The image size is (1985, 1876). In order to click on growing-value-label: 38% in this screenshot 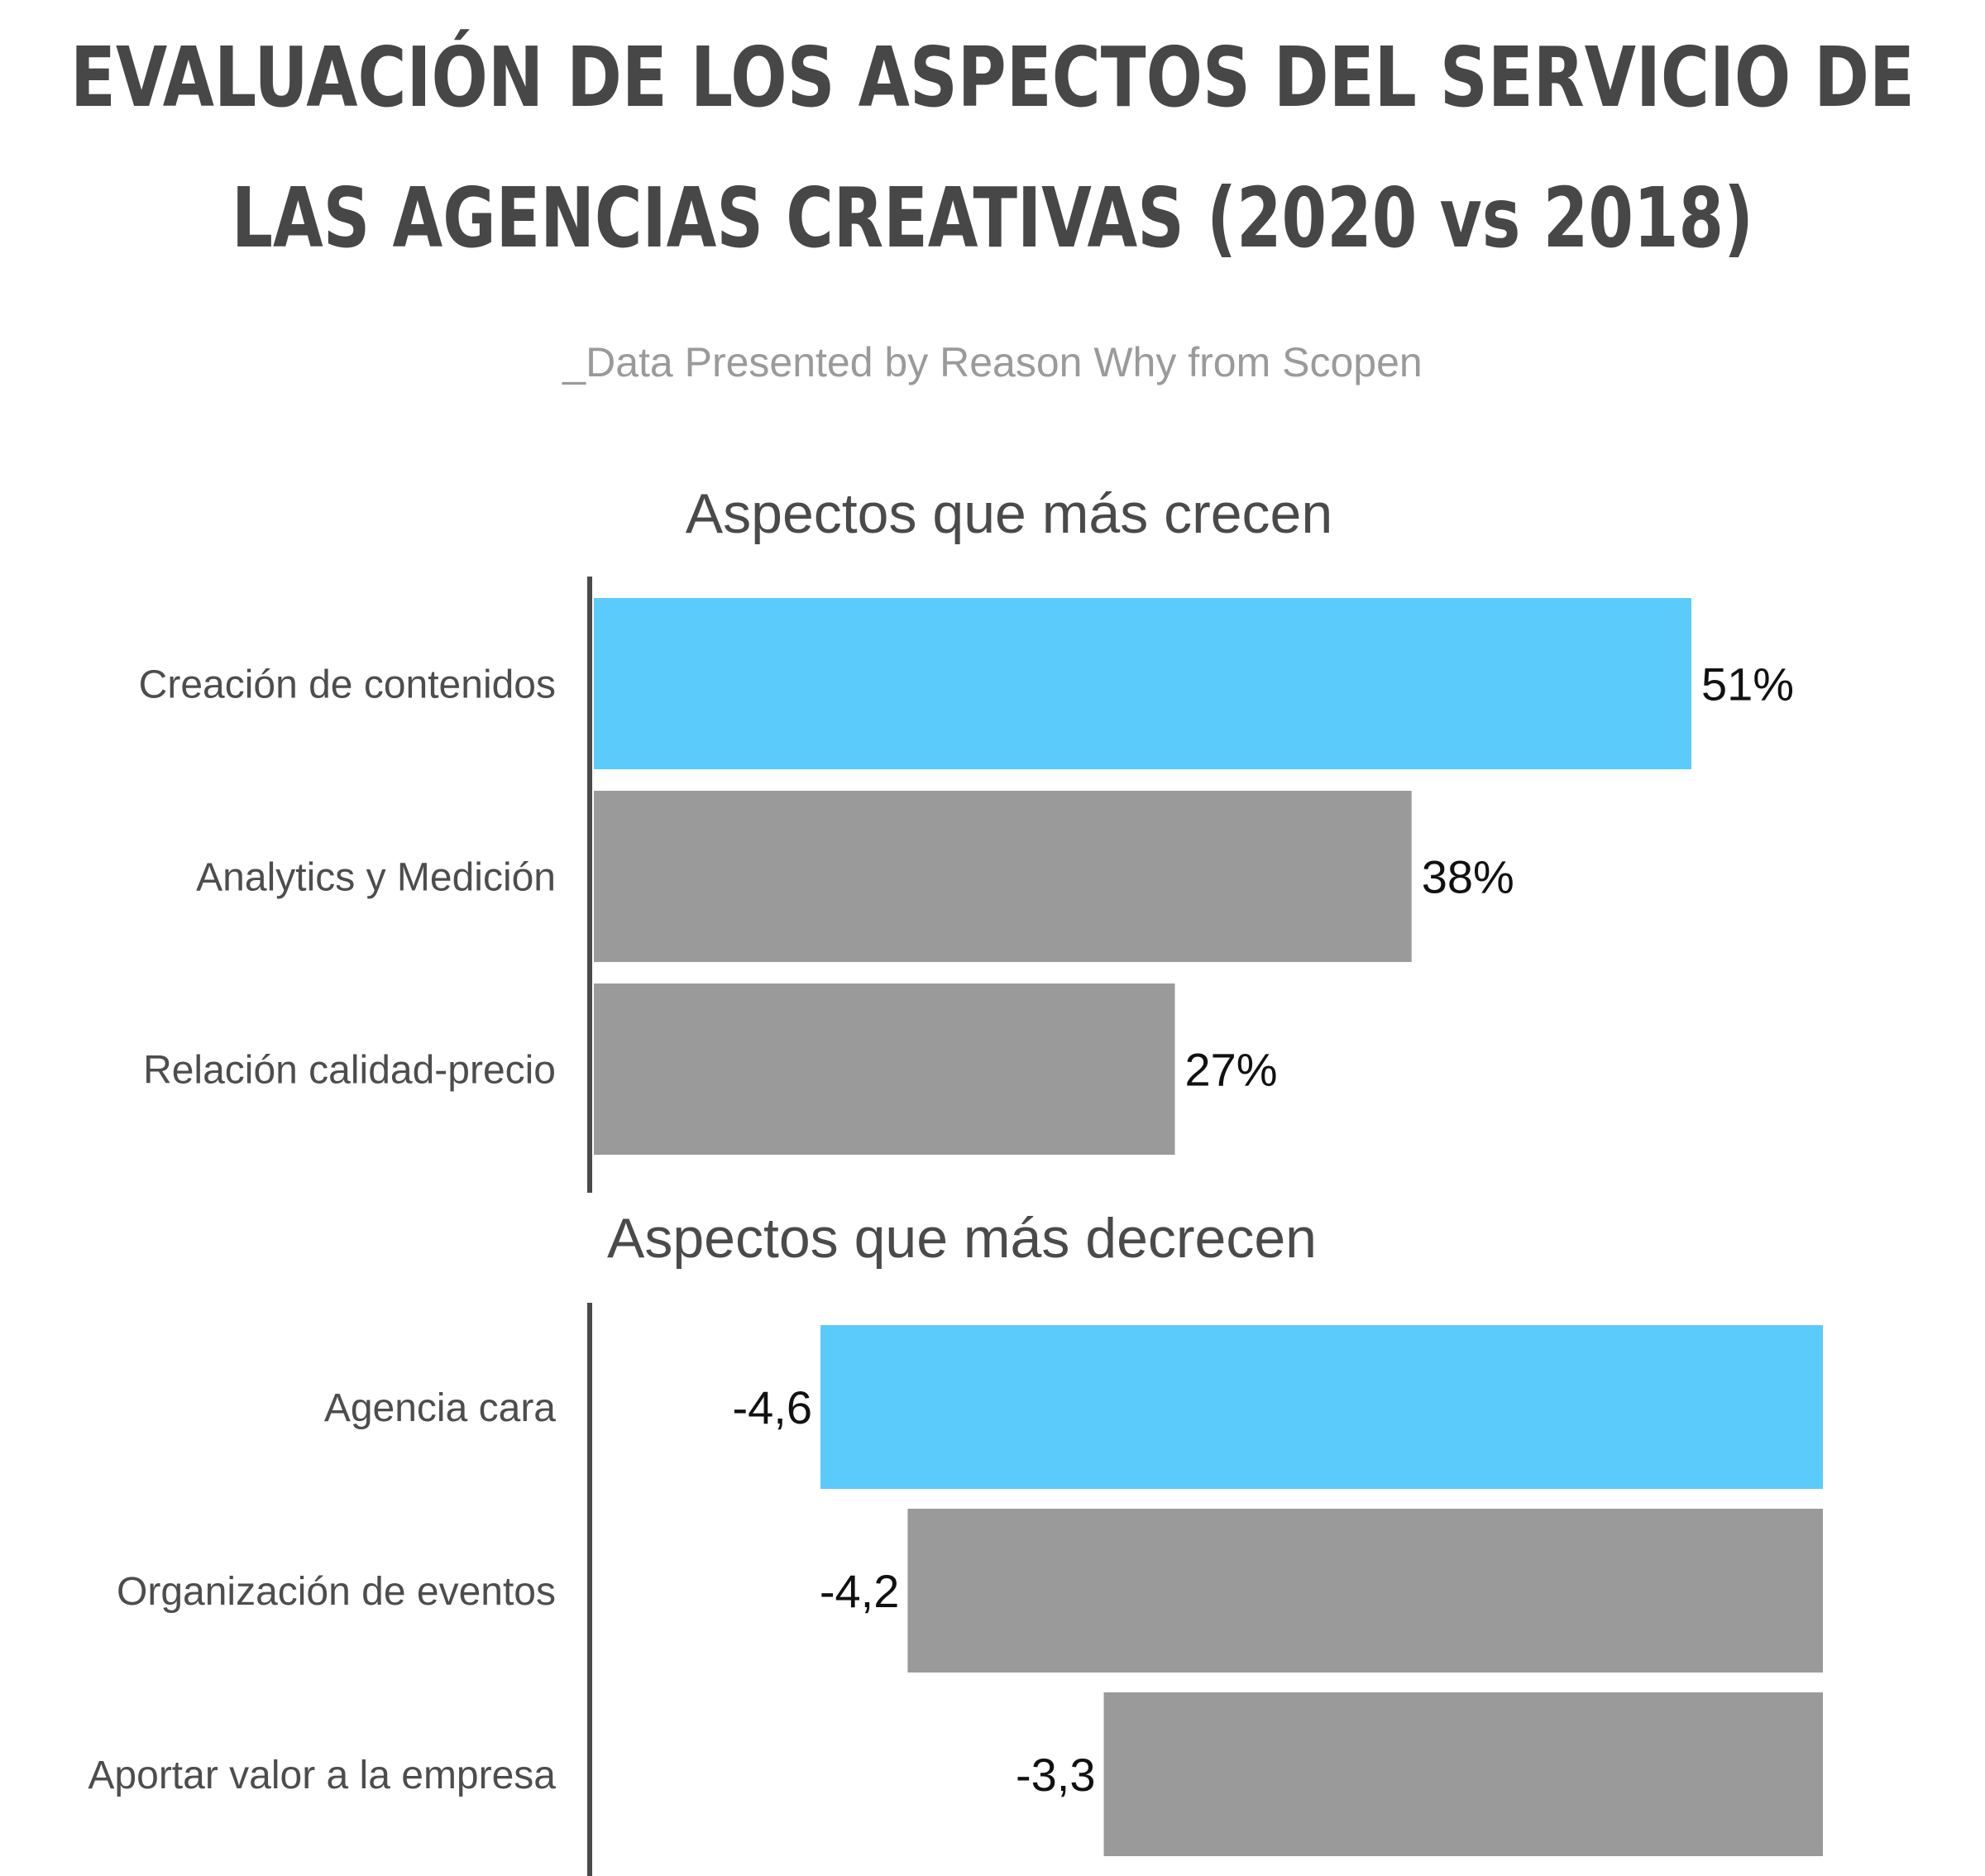, I will do `click(1468, 877)`.